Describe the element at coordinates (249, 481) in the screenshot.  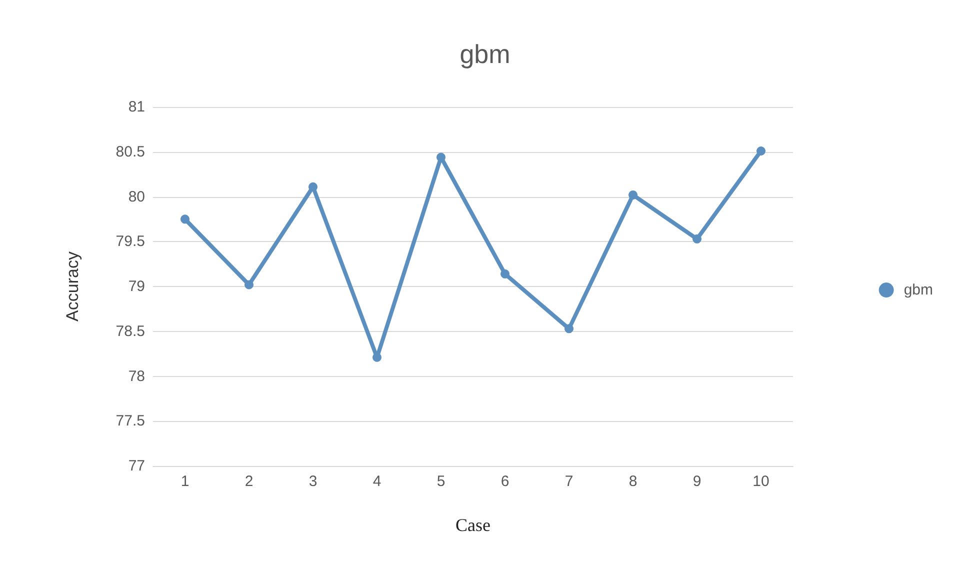
I see `x-tick-label: 2` at that location.